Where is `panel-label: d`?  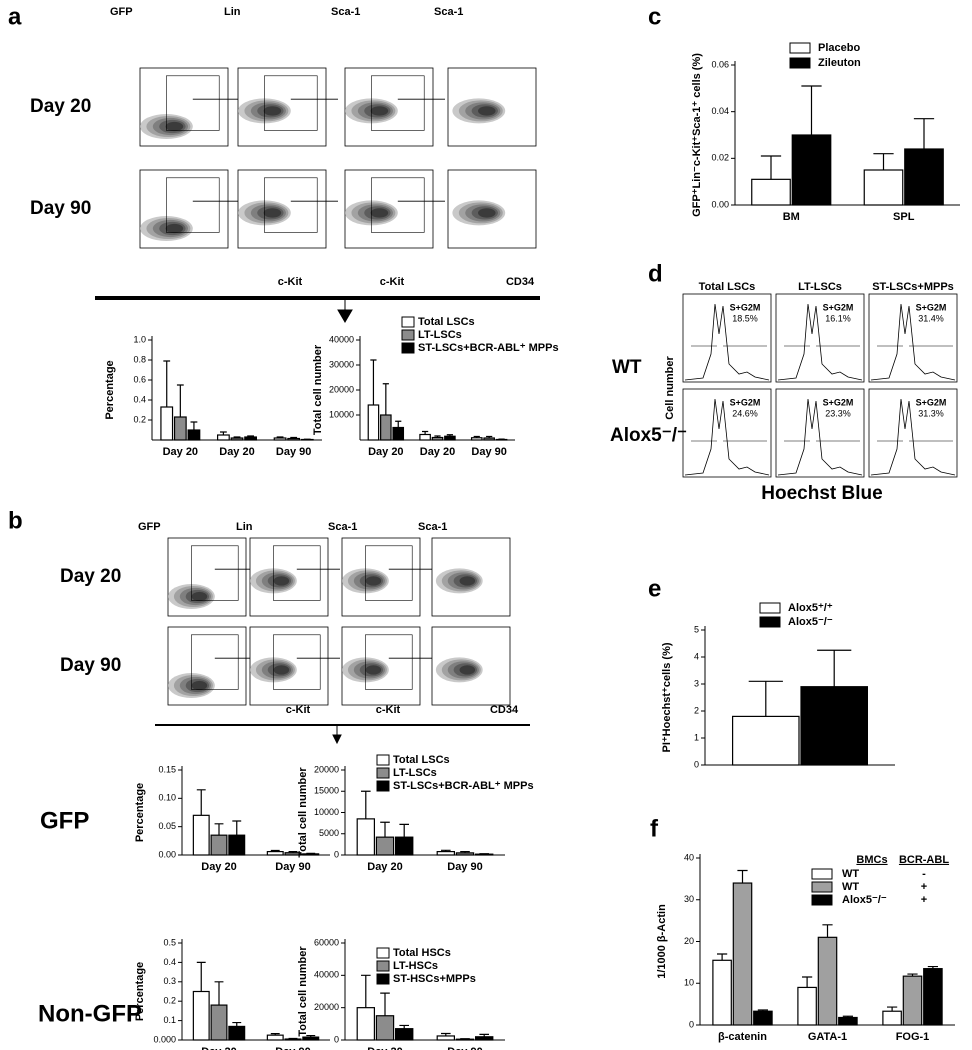
panel-label: d is located at coordinates (655, 273).